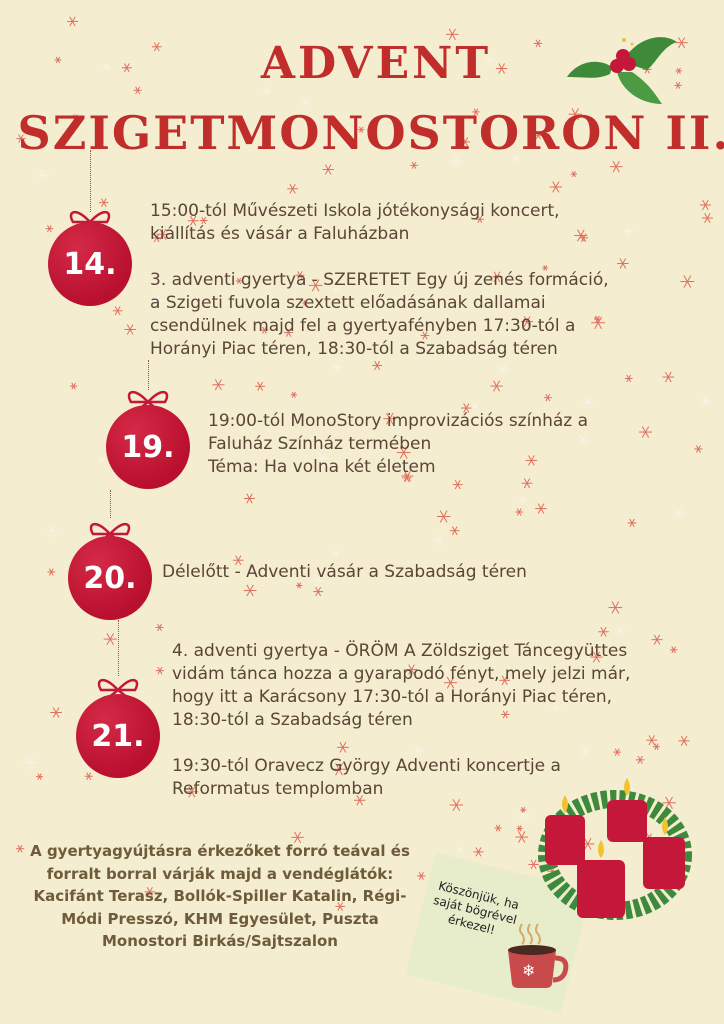 This screenshot has width=724, height=1024. What do you see at coordinates (148, 447) in the screenshot?
I see `ornament-day-19: 19.` at bounding box center [148, 447].